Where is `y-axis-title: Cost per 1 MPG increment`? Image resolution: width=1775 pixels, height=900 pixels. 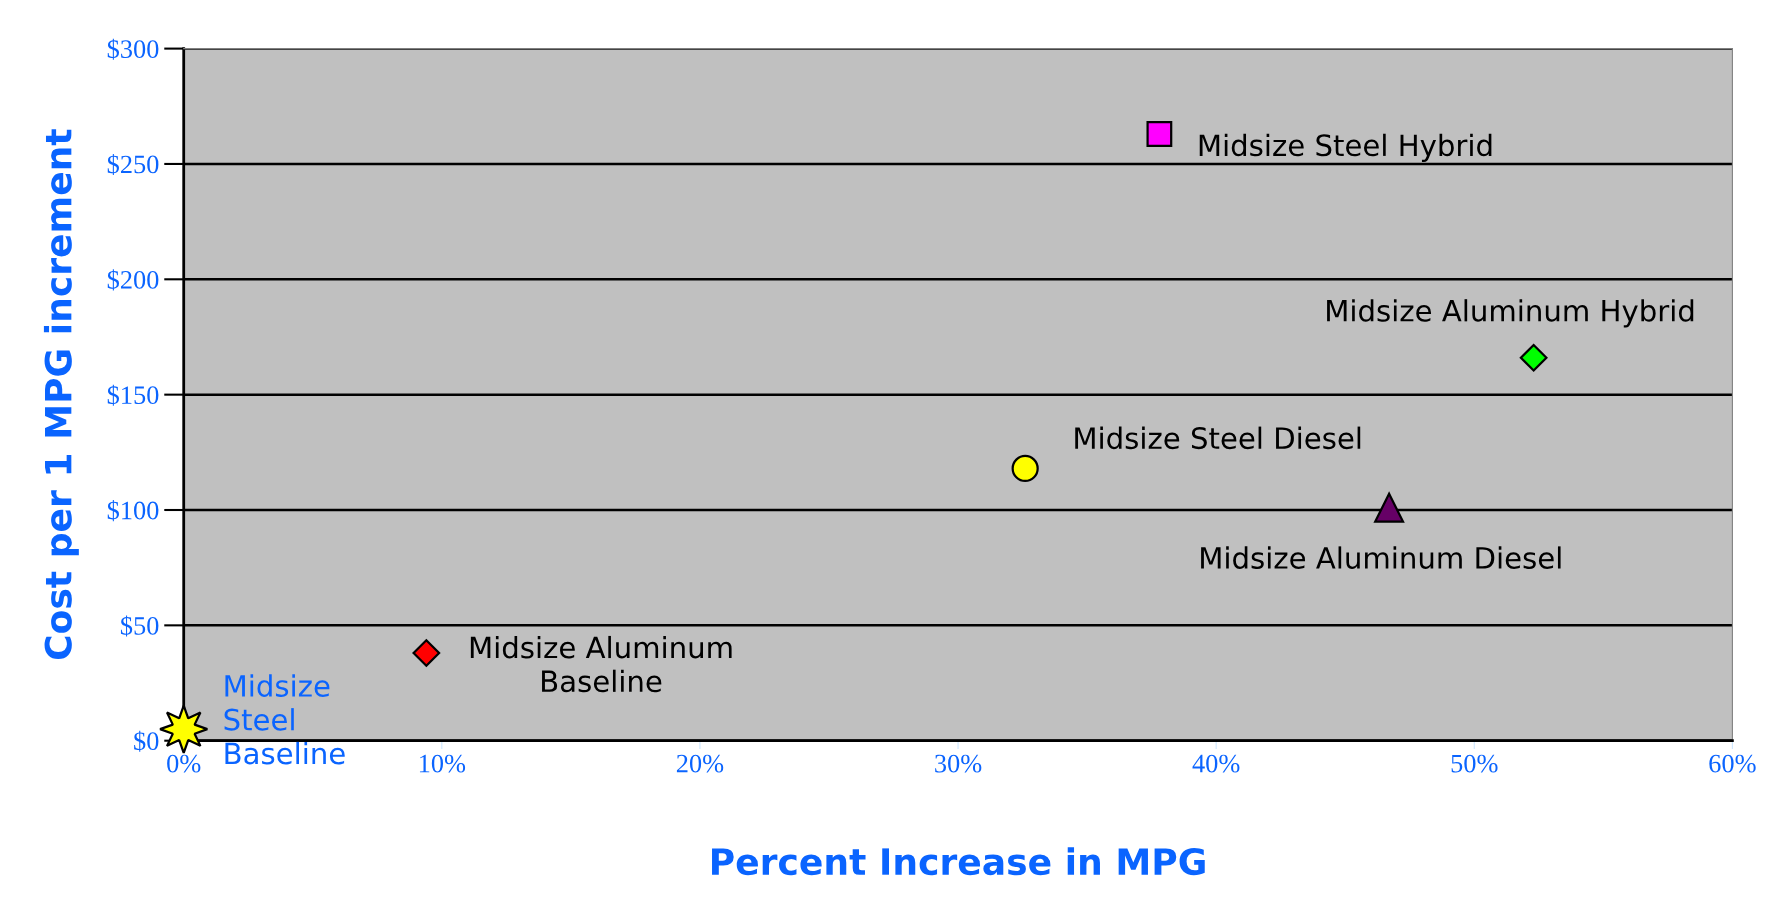
y-axis-title: Cost per 1 MPG increment is located at coordinates (61, 394).